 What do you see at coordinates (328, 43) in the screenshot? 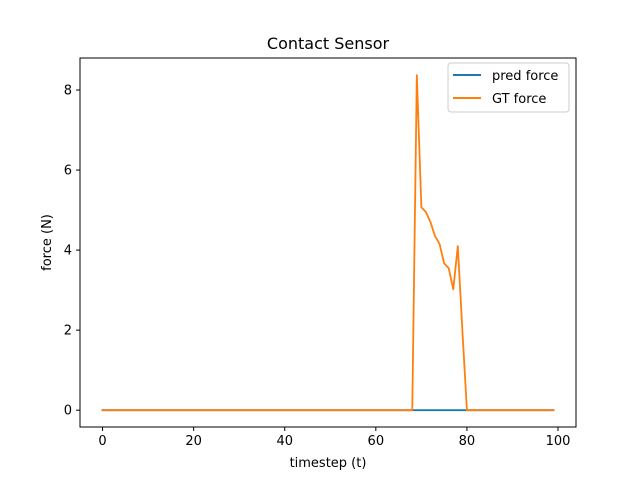
I see `chart-title: Contact Sensor` at bounding box center [328, 43].